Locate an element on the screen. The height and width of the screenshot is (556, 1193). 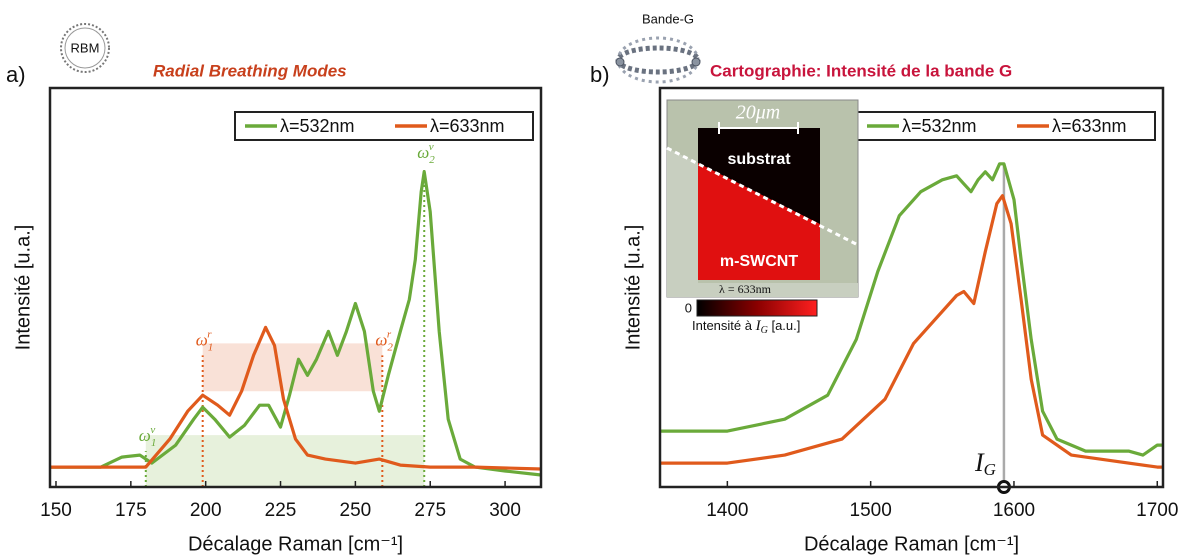
x-tick-label: 250 is located at coordinates (356, 510).